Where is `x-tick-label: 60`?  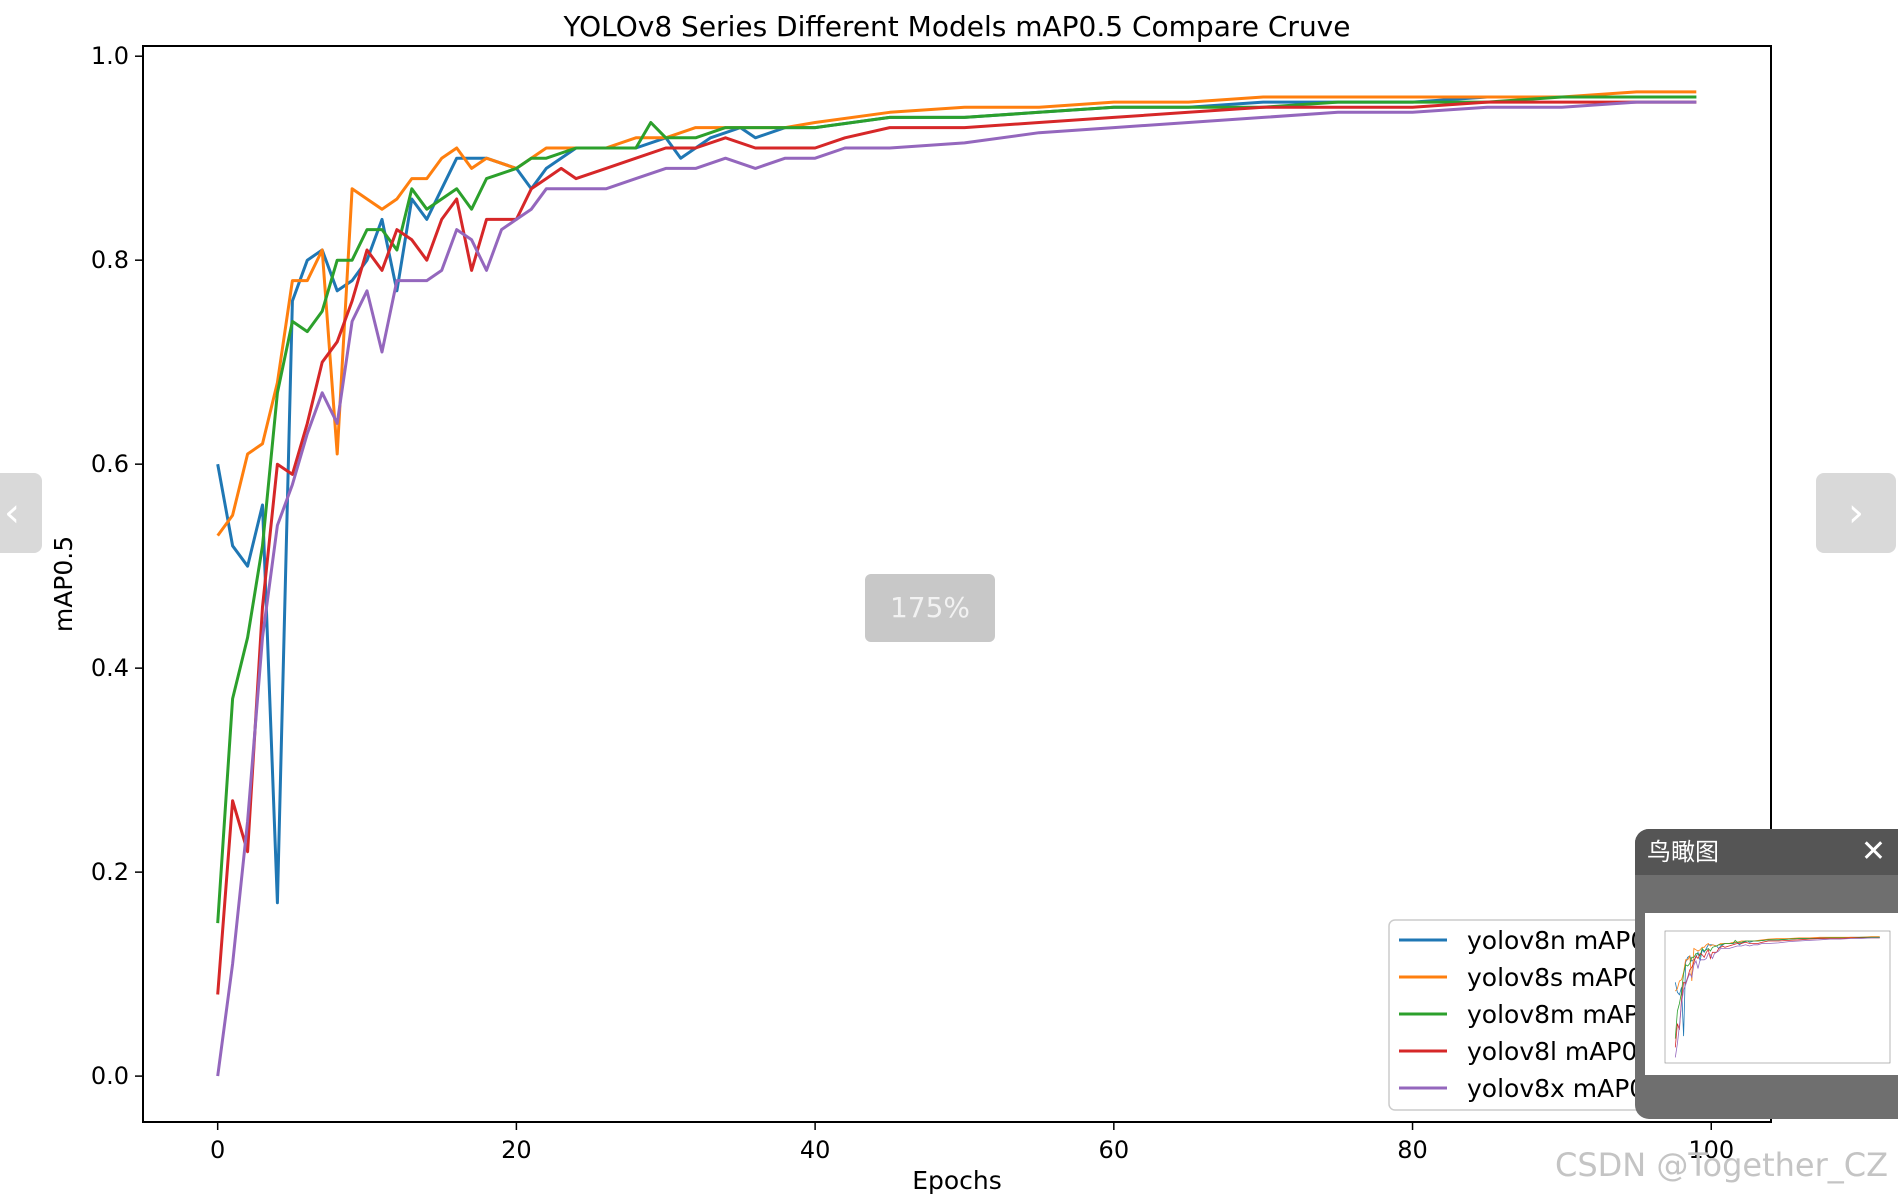
x-tick-label: 60 is located at coordinates (1114, 1150).